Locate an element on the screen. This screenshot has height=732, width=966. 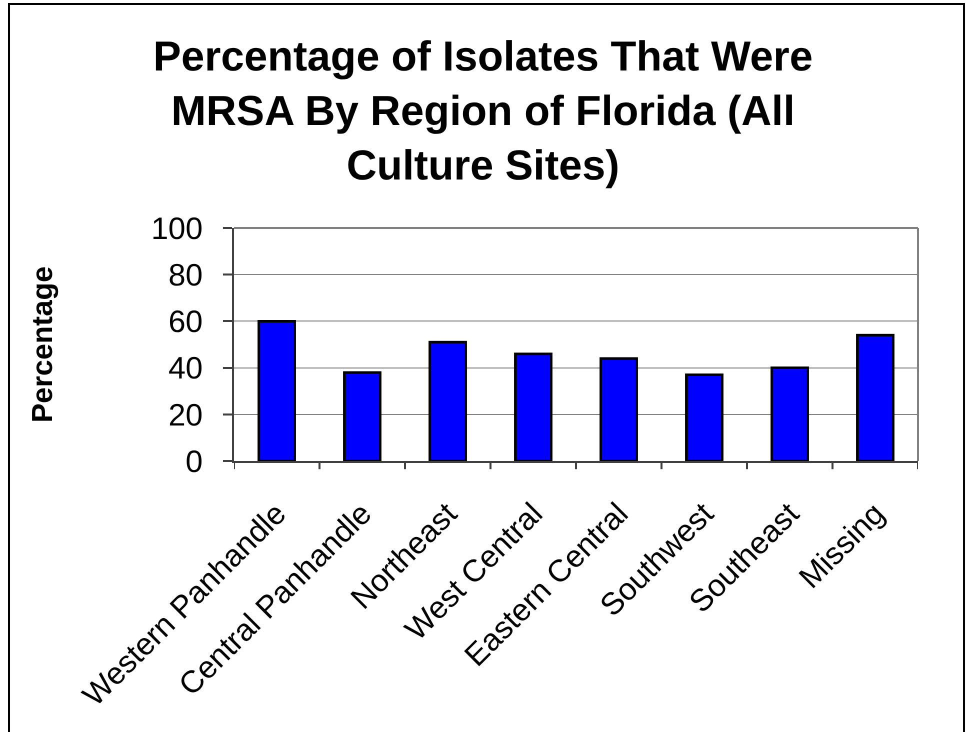
y-tick-label: 80 is located at coordinates (185, 274).